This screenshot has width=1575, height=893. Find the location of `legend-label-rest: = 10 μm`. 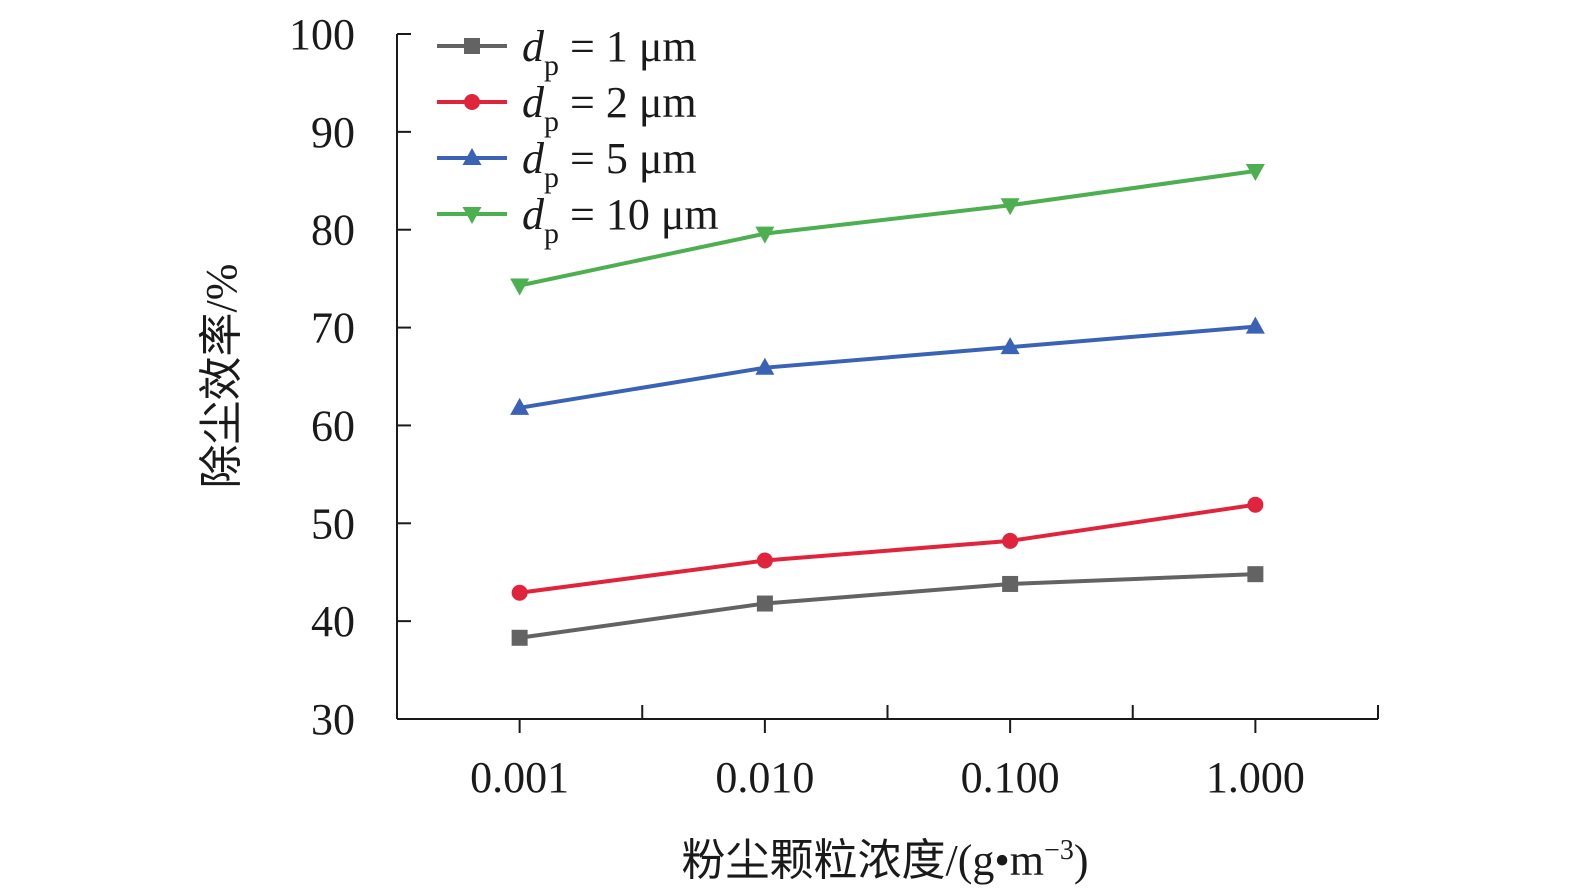

legend-label-rest: = 10 μm is located at coordinates (639, 214).